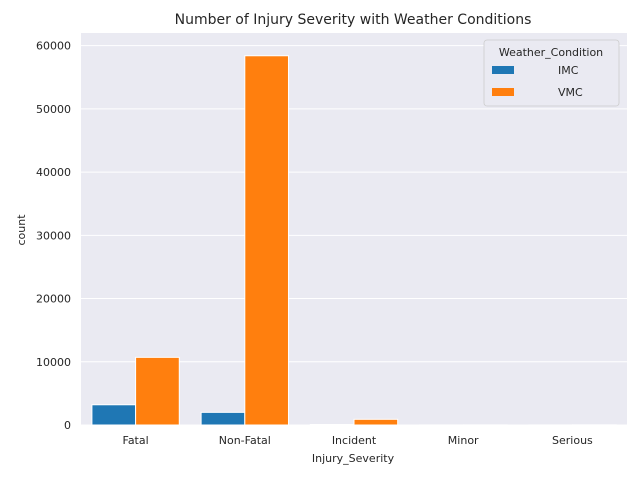 This screenshot has width=640, height=480. I want to click on x-tick-label: Fatal, so click(136, 440).